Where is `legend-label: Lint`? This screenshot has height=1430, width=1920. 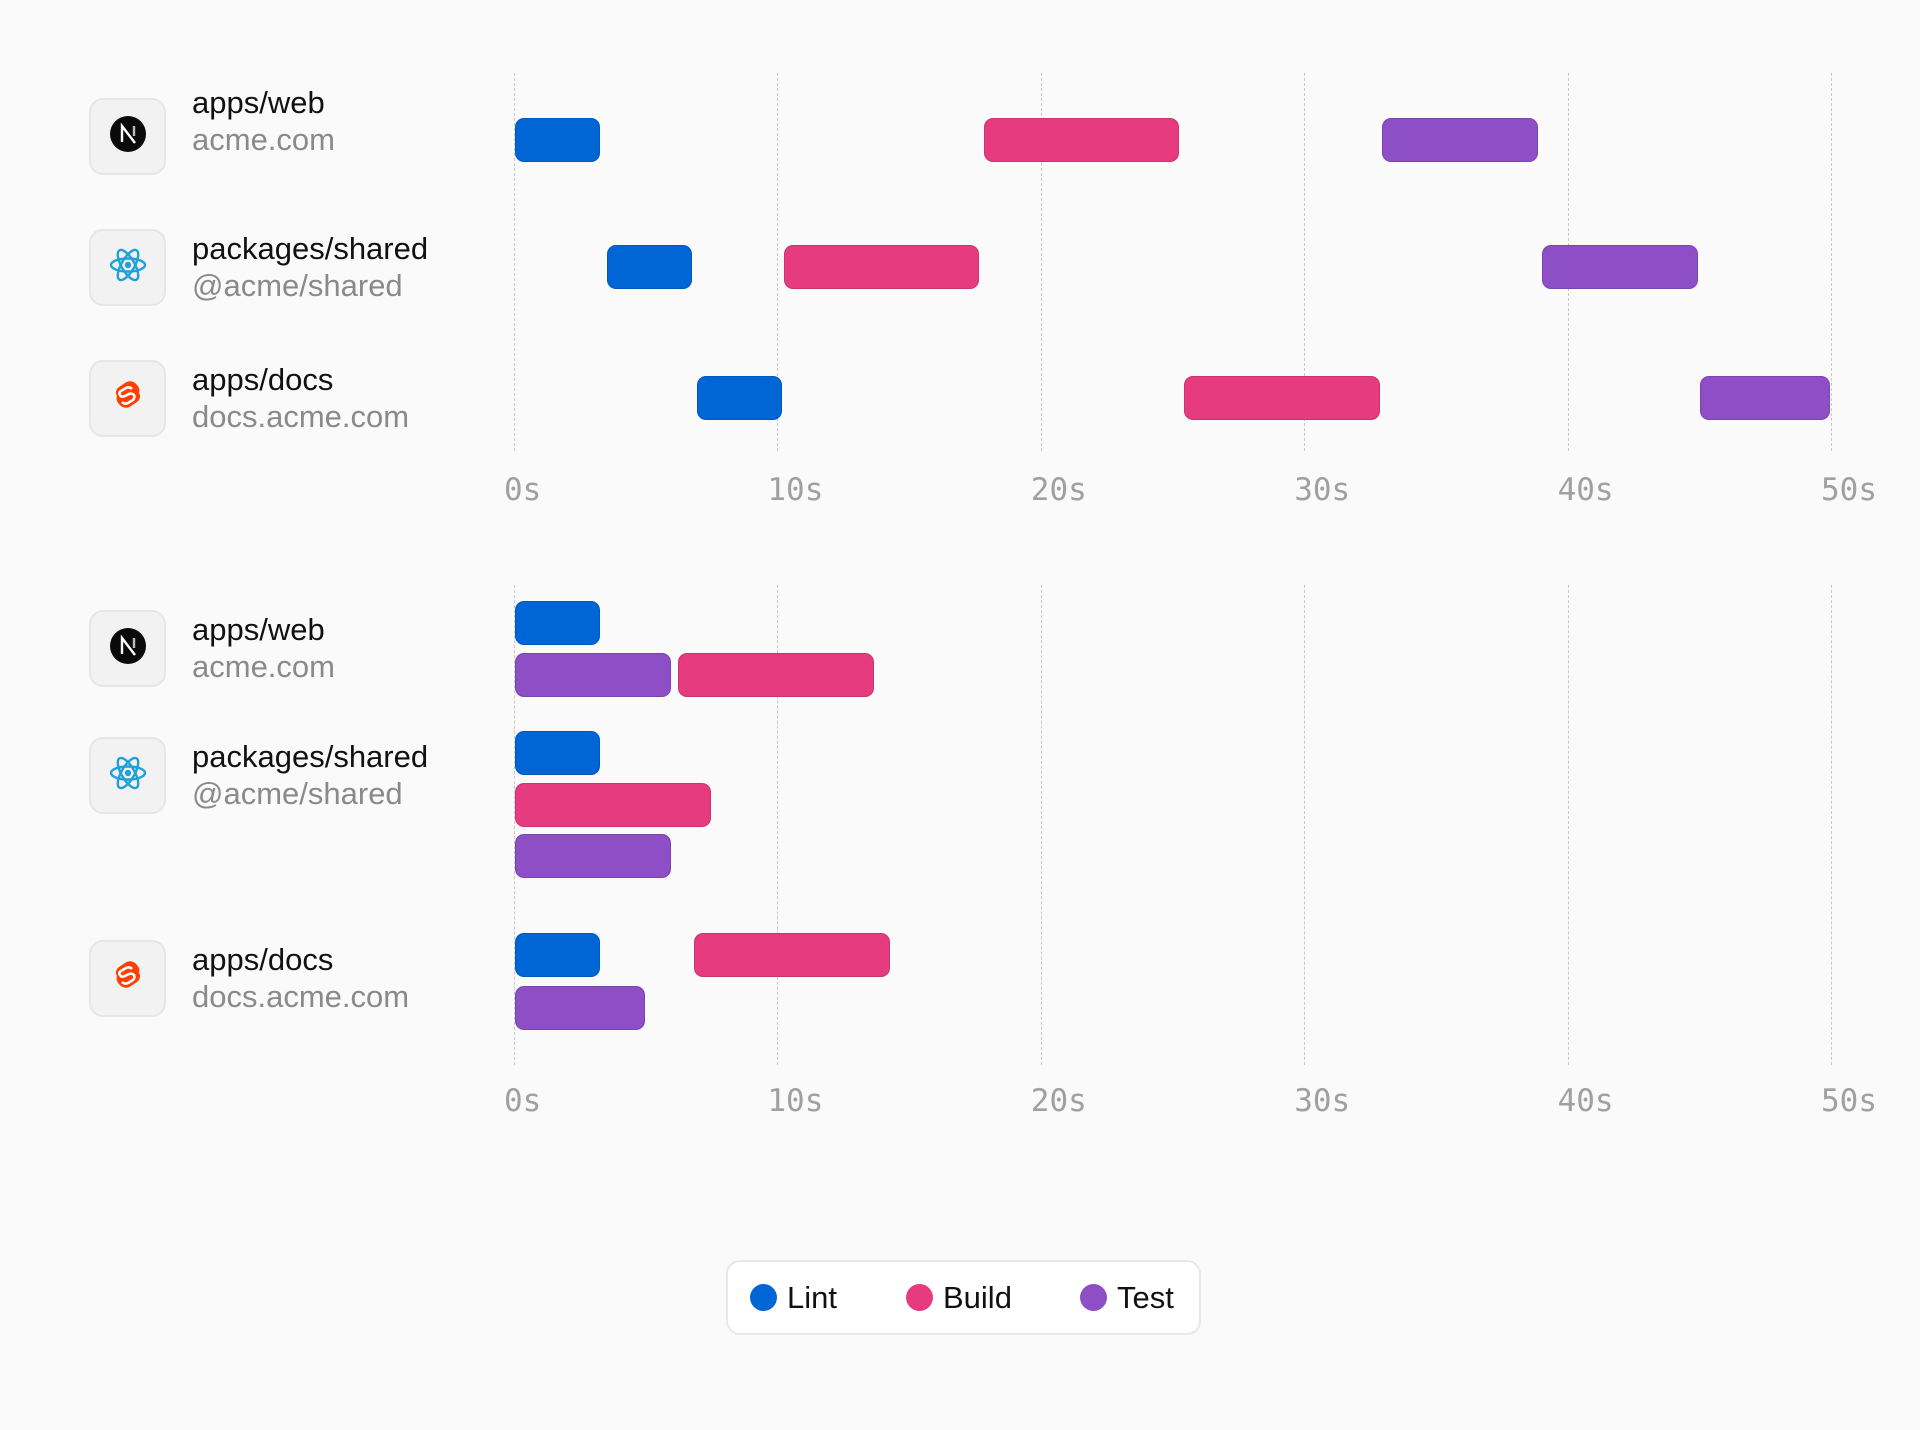
legend-label: Lint is located at coordinates (812, 1297).